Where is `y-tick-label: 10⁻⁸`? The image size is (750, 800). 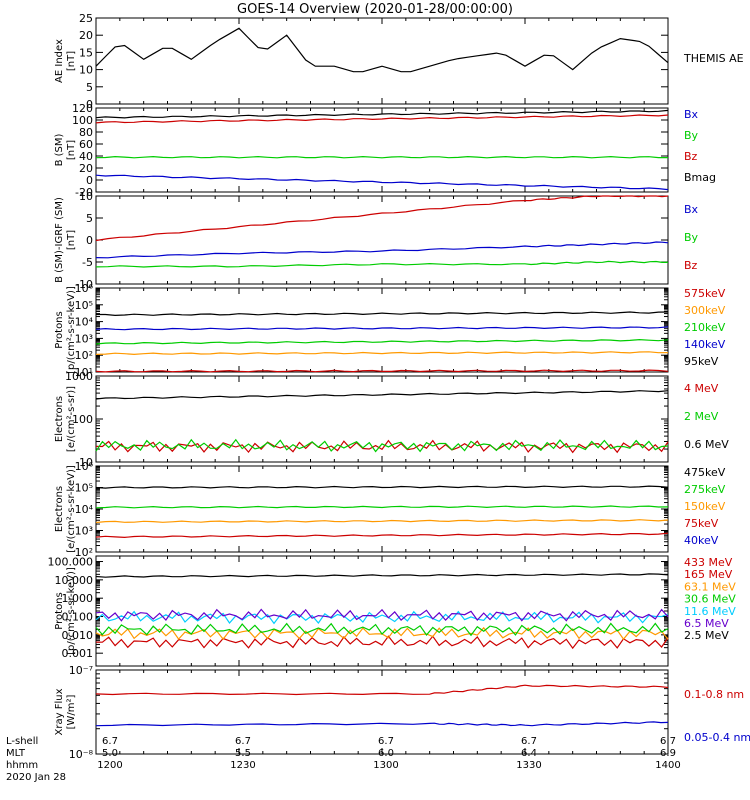
y-tick-label: 10⁻⁸ is located at coordinates (81, 754).